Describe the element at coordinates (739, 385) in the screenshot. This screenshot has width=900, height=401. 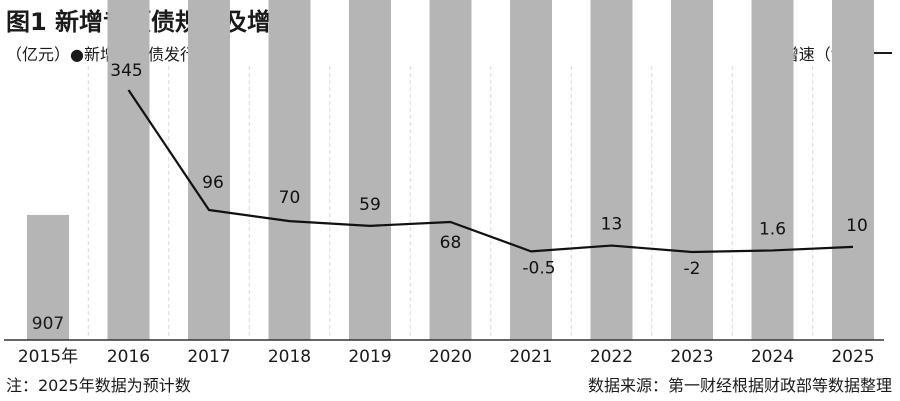
I see `data-source: 数据来源：第一财经根据财政部等数据整理` at that location.